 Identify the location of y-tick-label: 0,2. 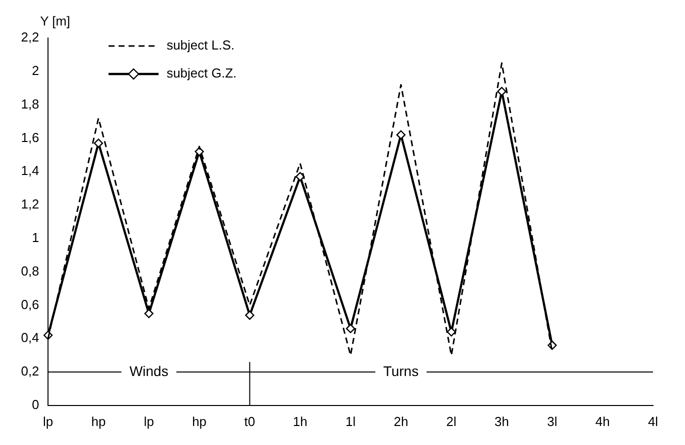
(30, 371).